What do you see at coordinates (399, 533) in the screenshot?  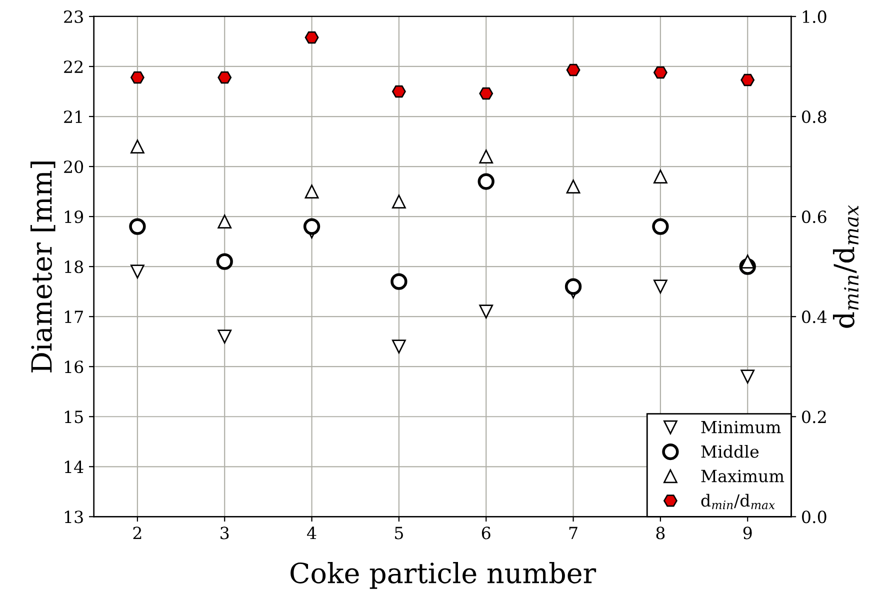 I see `x-tick-label: 5` at bounding box center [399, 533].